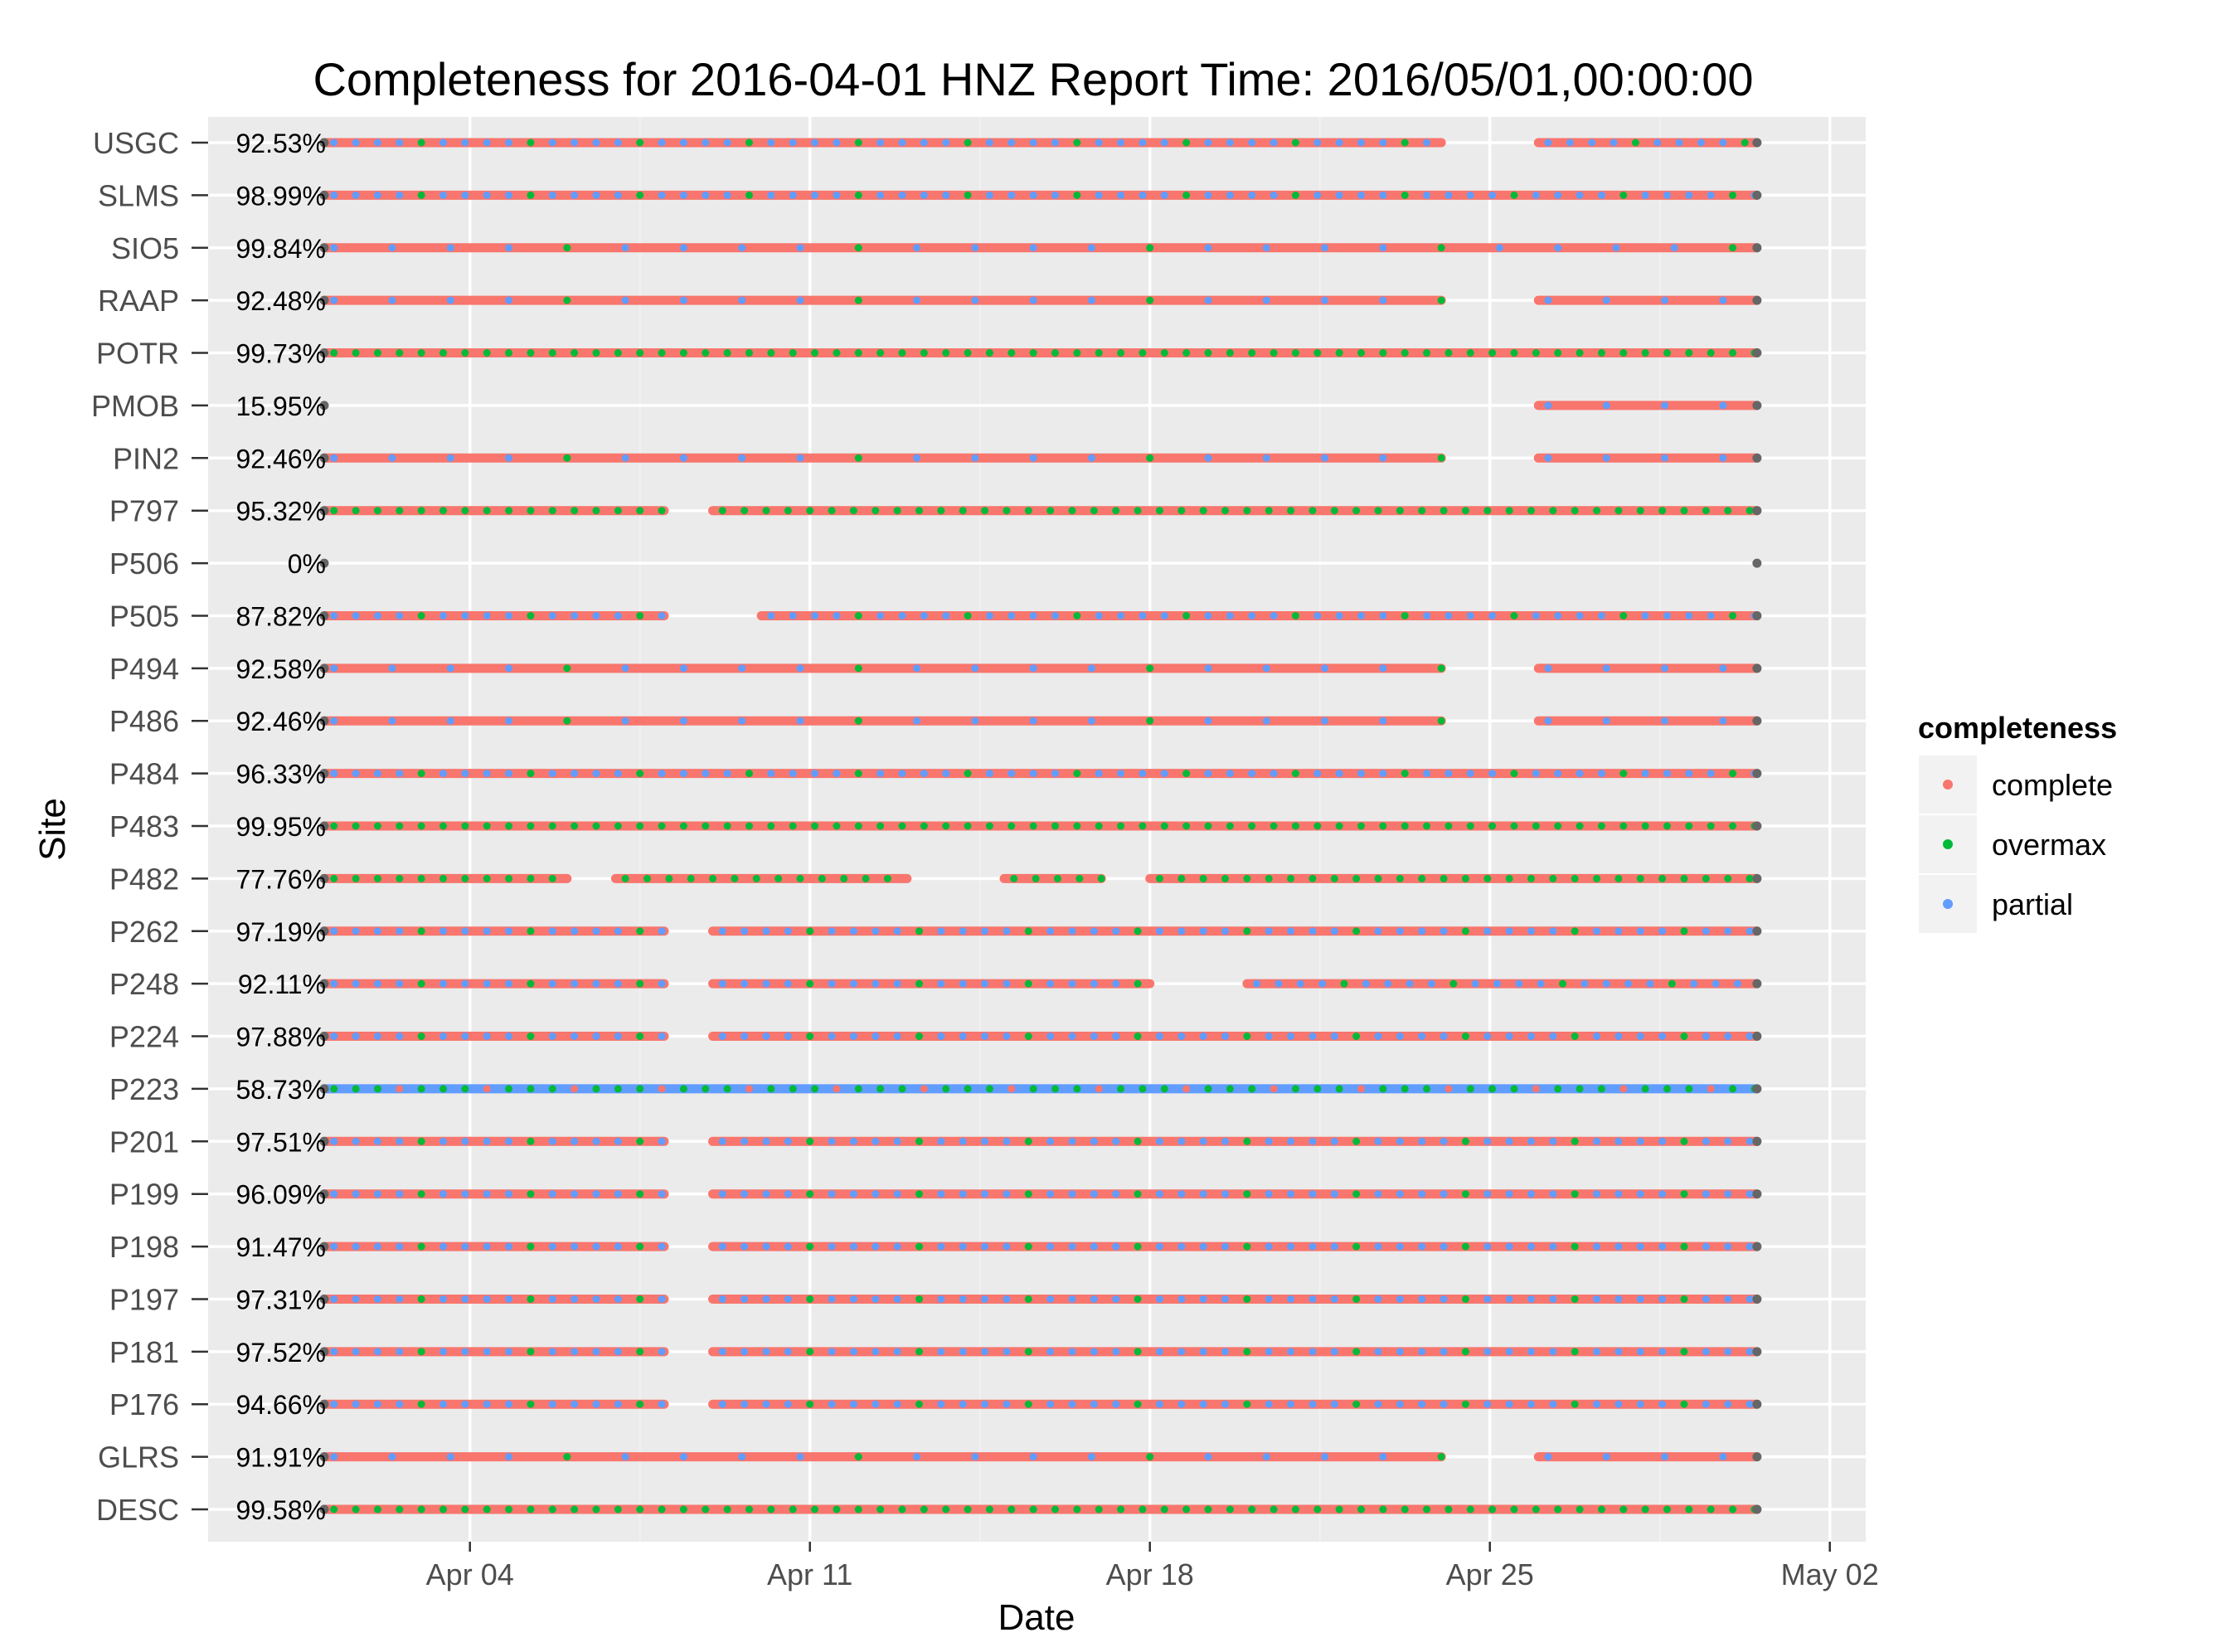 This screenshot has height=1652, width=2214. I want to click on y-tick-label: P198, so click(144, 1247).